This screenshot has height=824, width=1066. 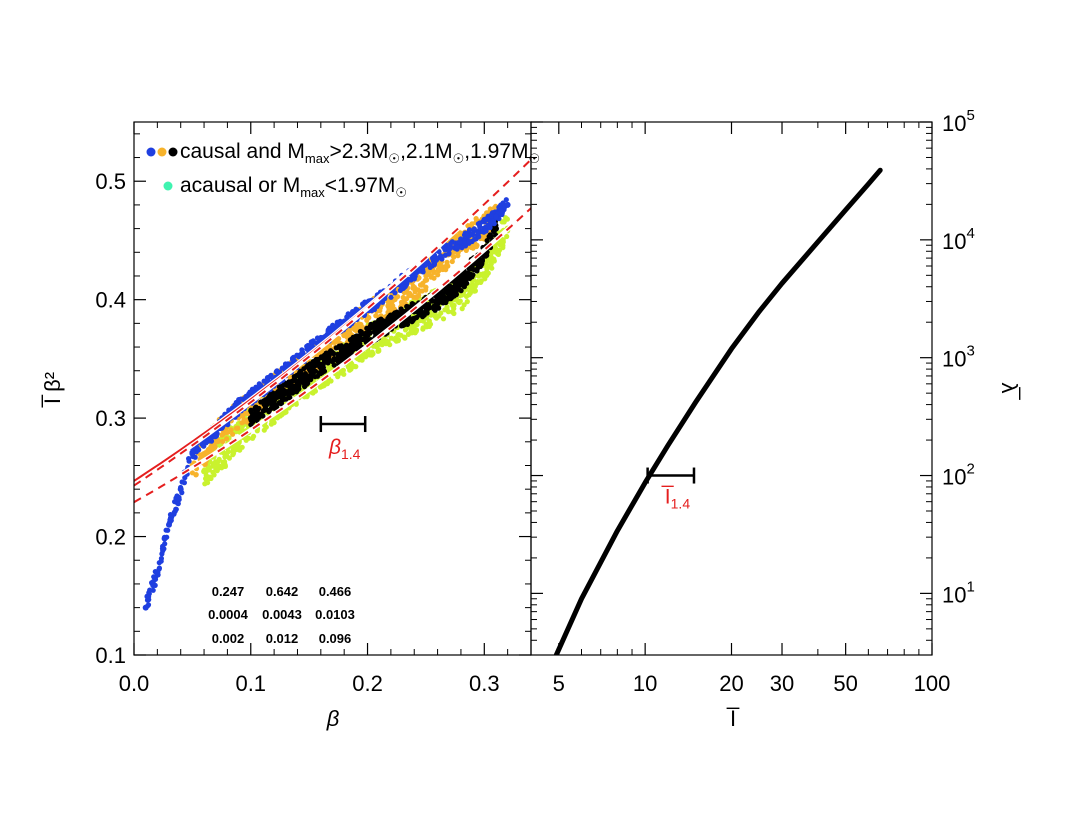 What do you see at coordinates (168, 186) in the screenshot?
I see `legend-marker-cyan` at bounding box center [168, 186].